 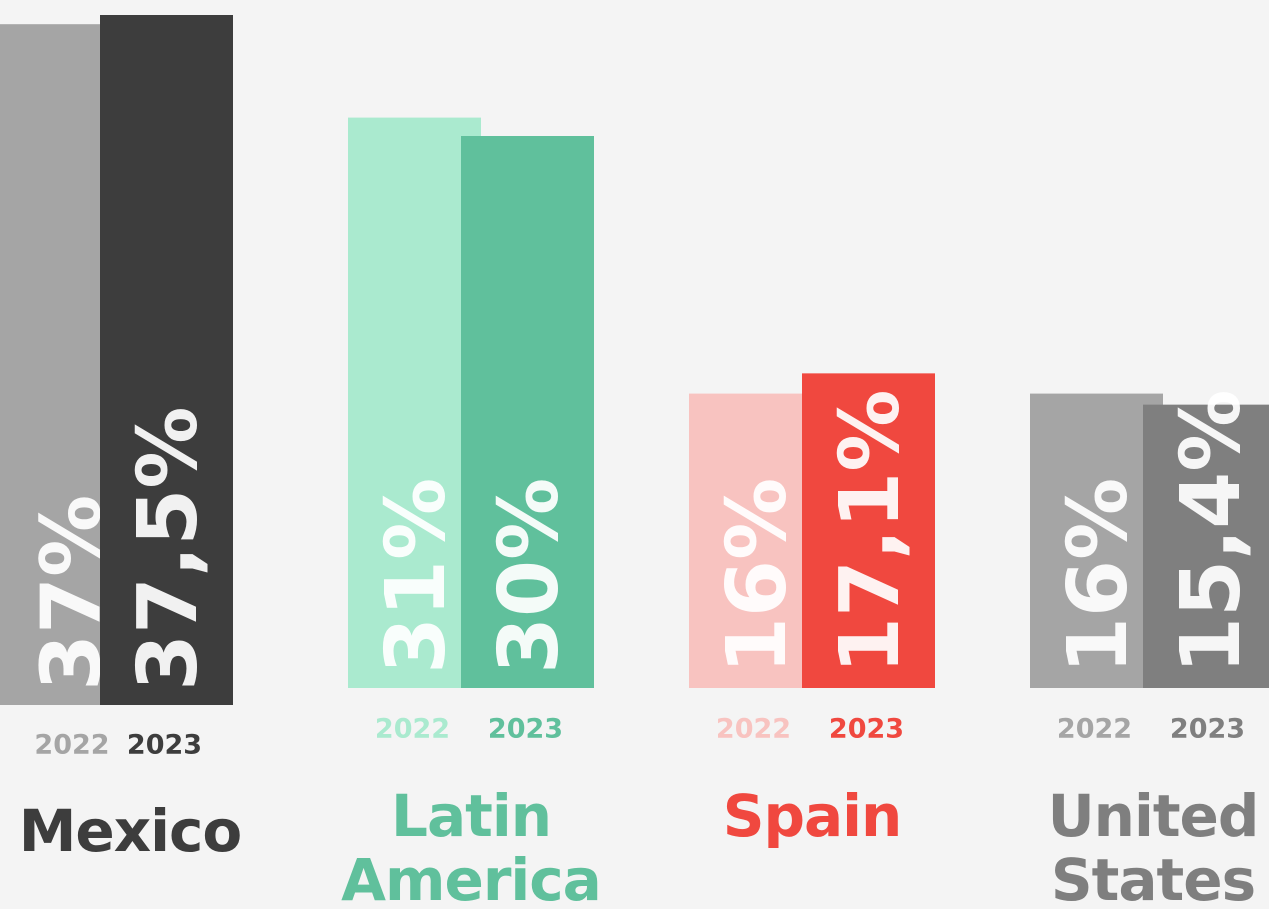 I want to click on category-label-line: America, so click(x=471, y=877).